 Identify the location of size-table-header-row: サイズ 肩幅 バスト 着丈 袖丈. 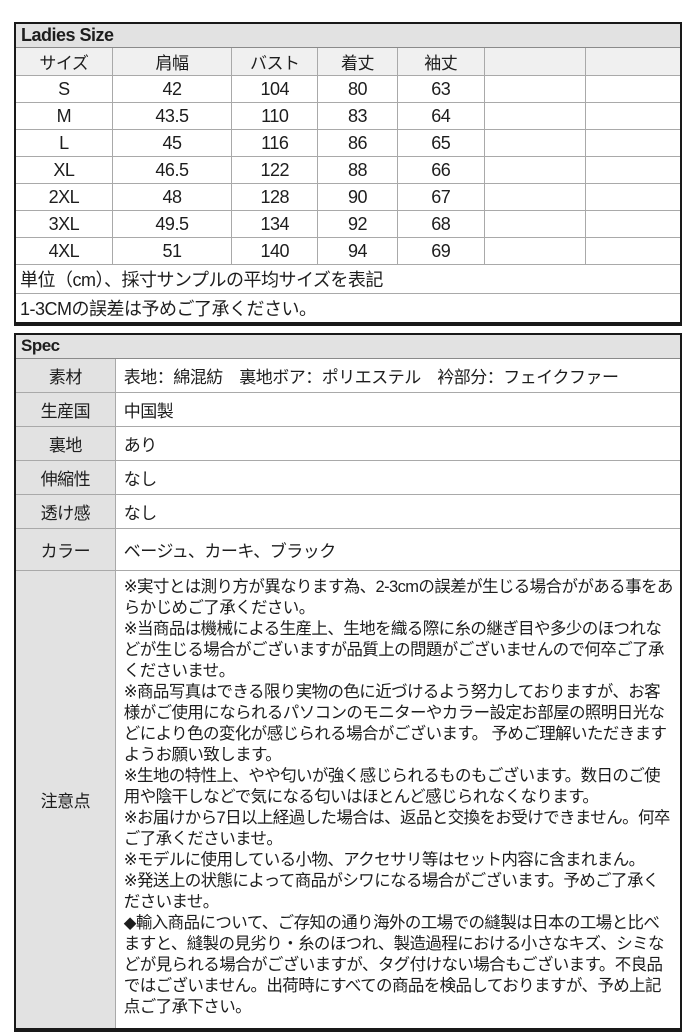
(348, 61).